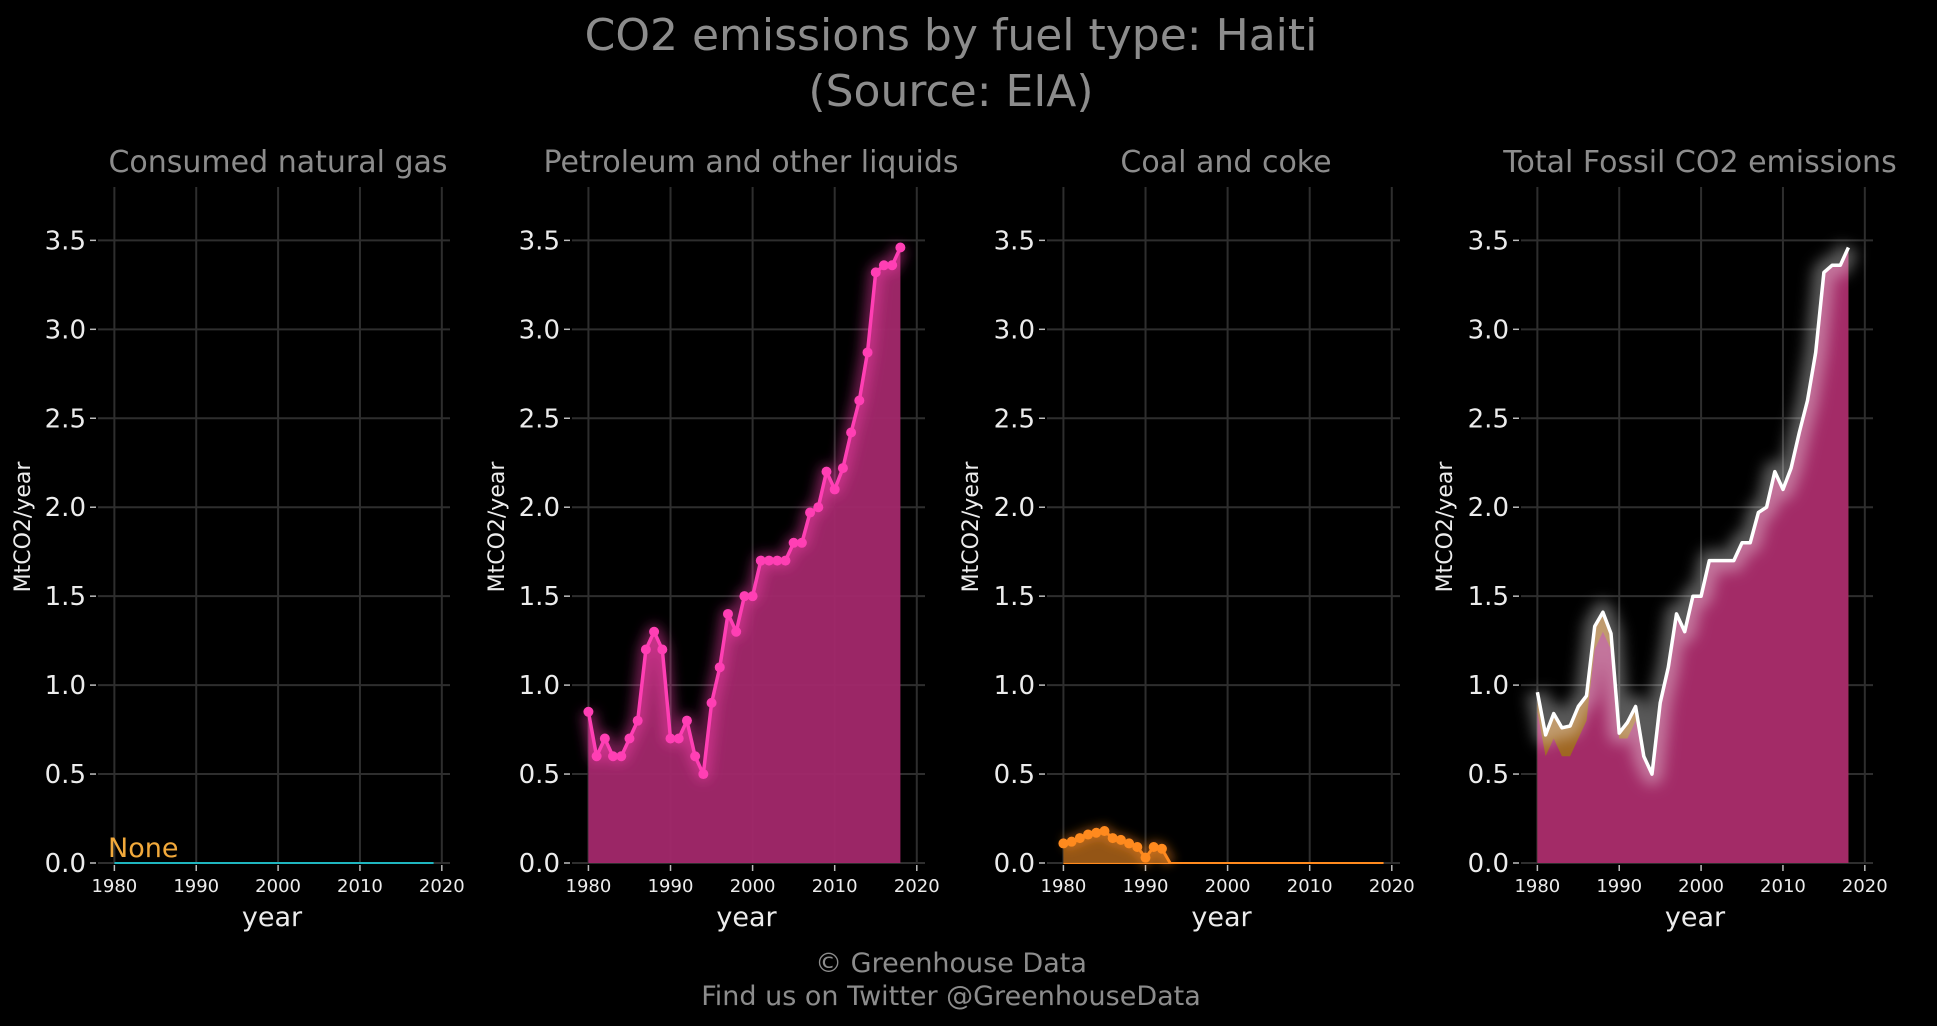 The image size is (1937, 1026). I want to click on figure-title-line1: CO2 emissions by fuel type: Haiti, so click(951, 35).